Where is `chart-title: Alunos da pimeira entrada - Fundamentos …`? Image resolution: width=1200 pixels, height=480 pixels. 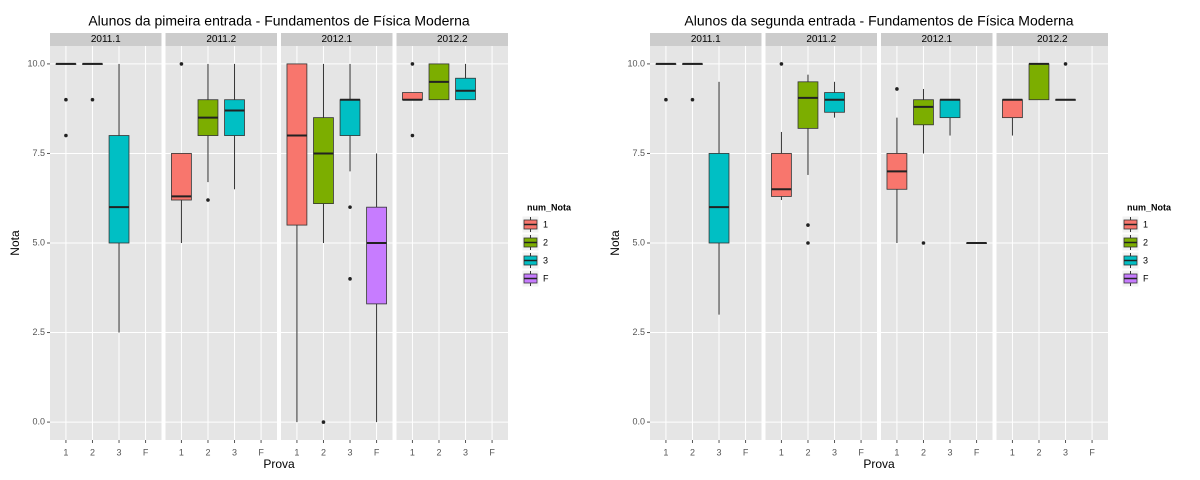 chart-title: Alunos da pimeira entrada - Fundamentos … is located at coordinates (279, 21).